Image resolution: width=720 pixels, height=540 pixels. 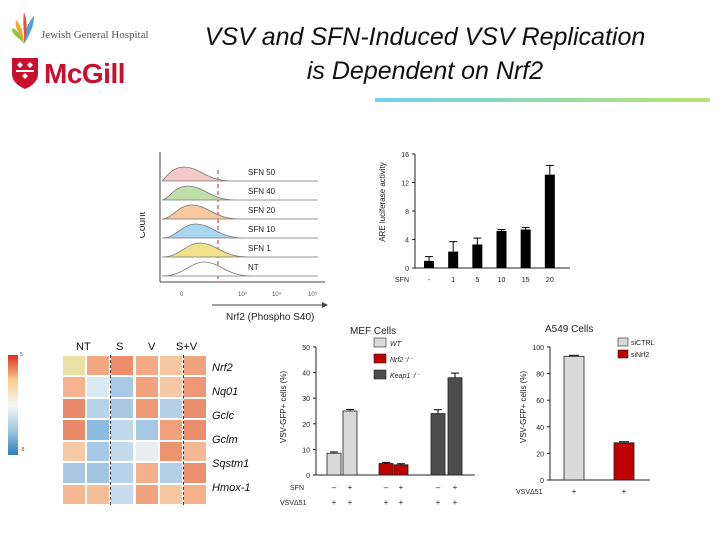 I want to click on mef-y-tick: 40, so click(x=306, y=374).